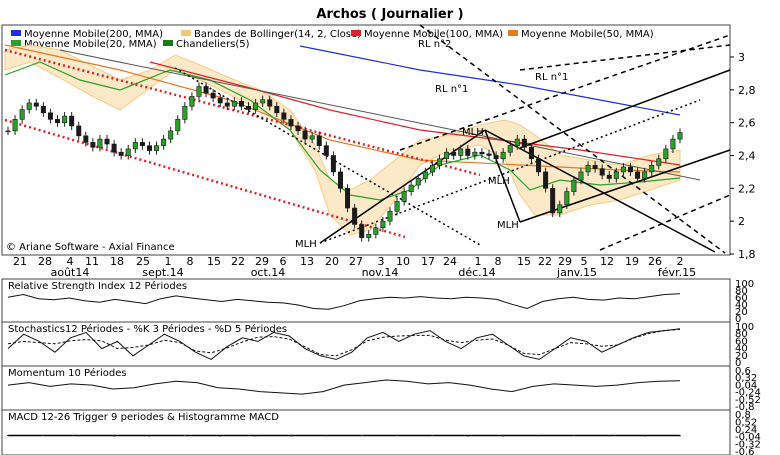 Image resolution: width=780 pixels, height=455 pixels. Describe the element at coordinates (356, 33) in the screenshot. I see `legend-swatch-ma100` at that location.